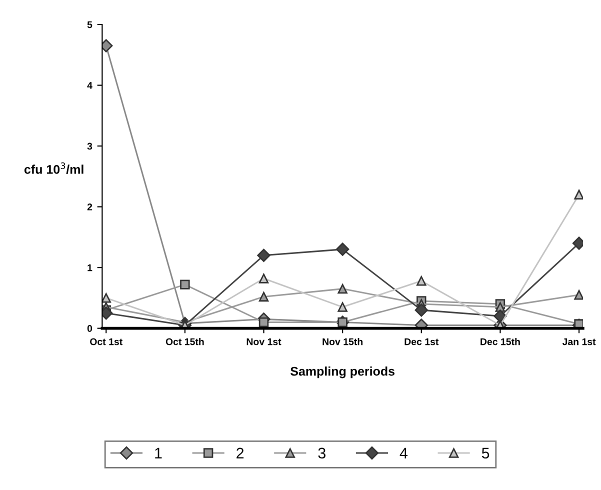  Describe the element at coordinates (342, 342) in the screenshot. I see `x-tick-label: Nov 15th` at that location.